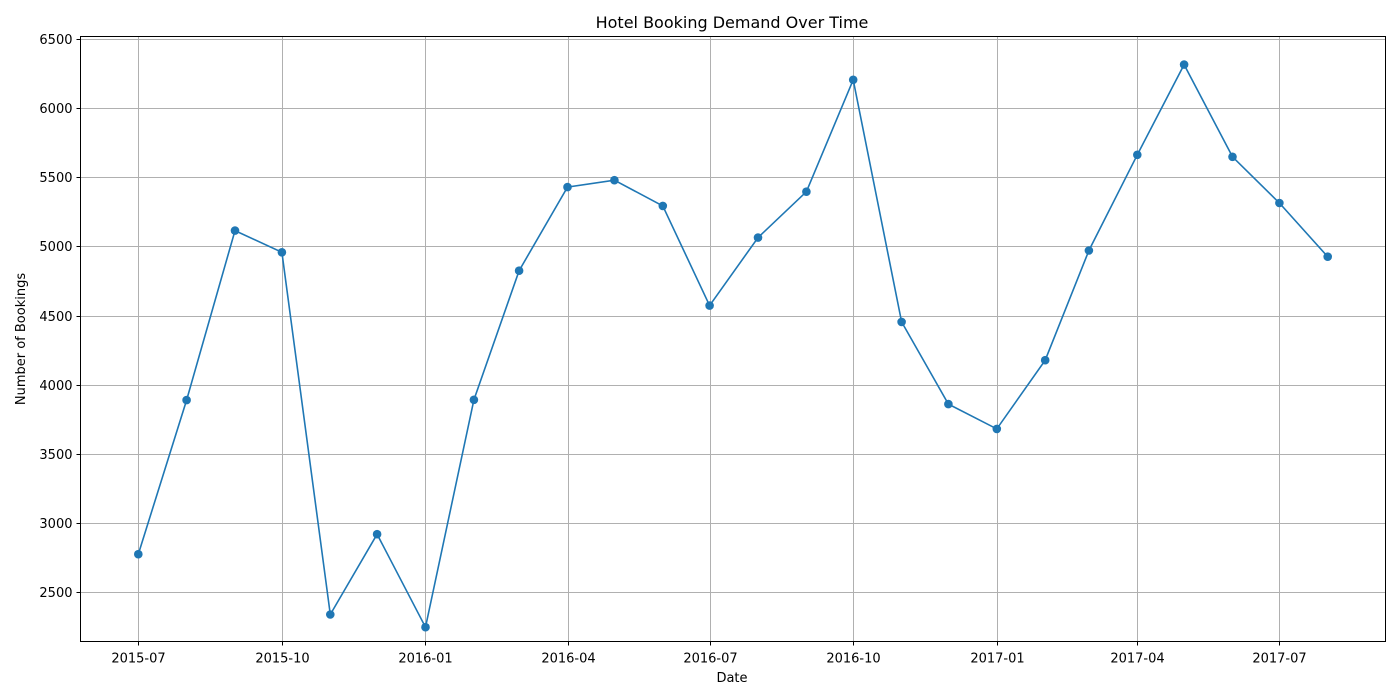 This screenshot has height=700, width=1400. What do you see at coordinates (55, 386) in the screenshot?
I see `y-tick-label: 4000` at bounding box center [55, 386].